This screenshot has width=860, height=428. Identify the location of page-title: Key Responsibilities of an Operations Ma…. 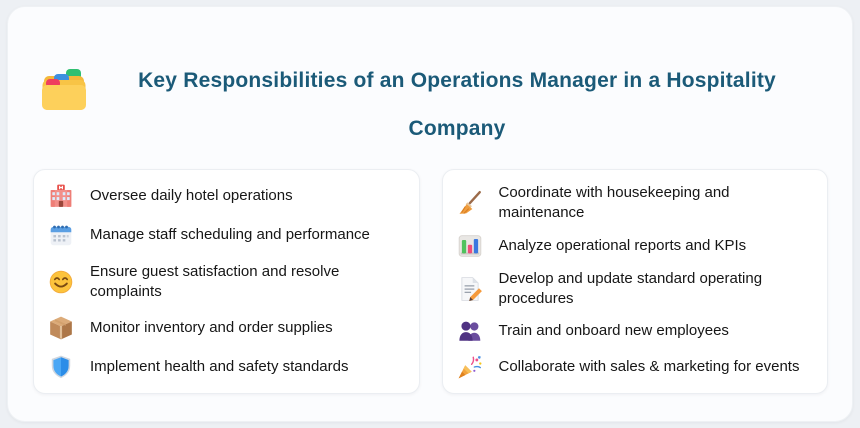
(457, 104).